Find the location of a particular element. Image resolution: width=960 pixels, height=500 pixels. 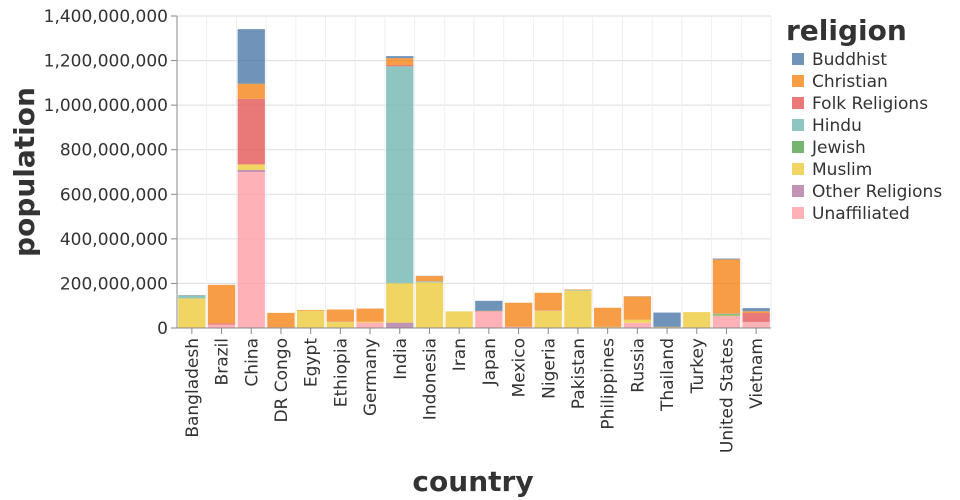

legend-label: Folk Religions is located at coordinates (870, 104).